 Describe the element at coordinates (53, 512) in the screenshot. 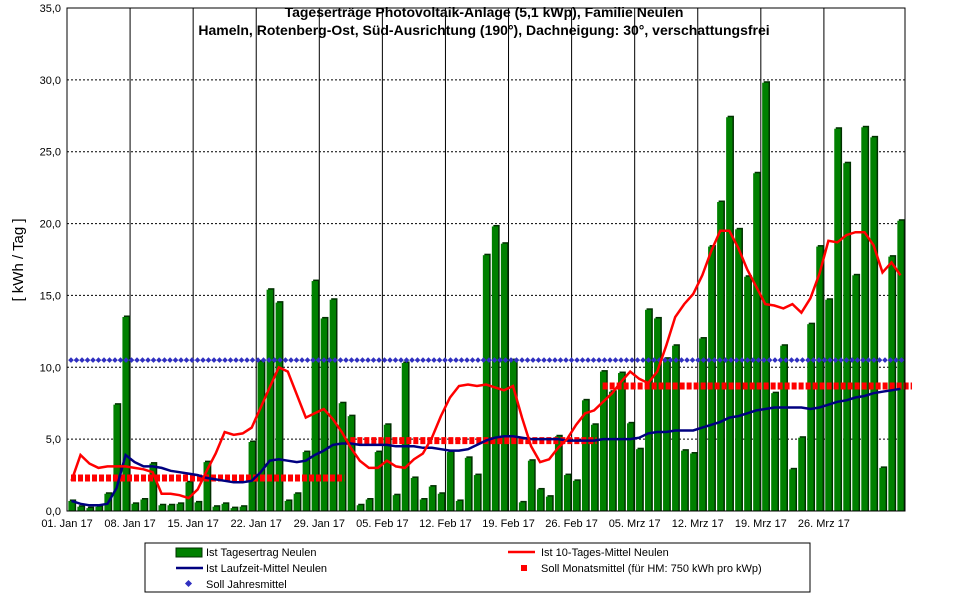

I see `y-tick-label: 0,0` at that location.